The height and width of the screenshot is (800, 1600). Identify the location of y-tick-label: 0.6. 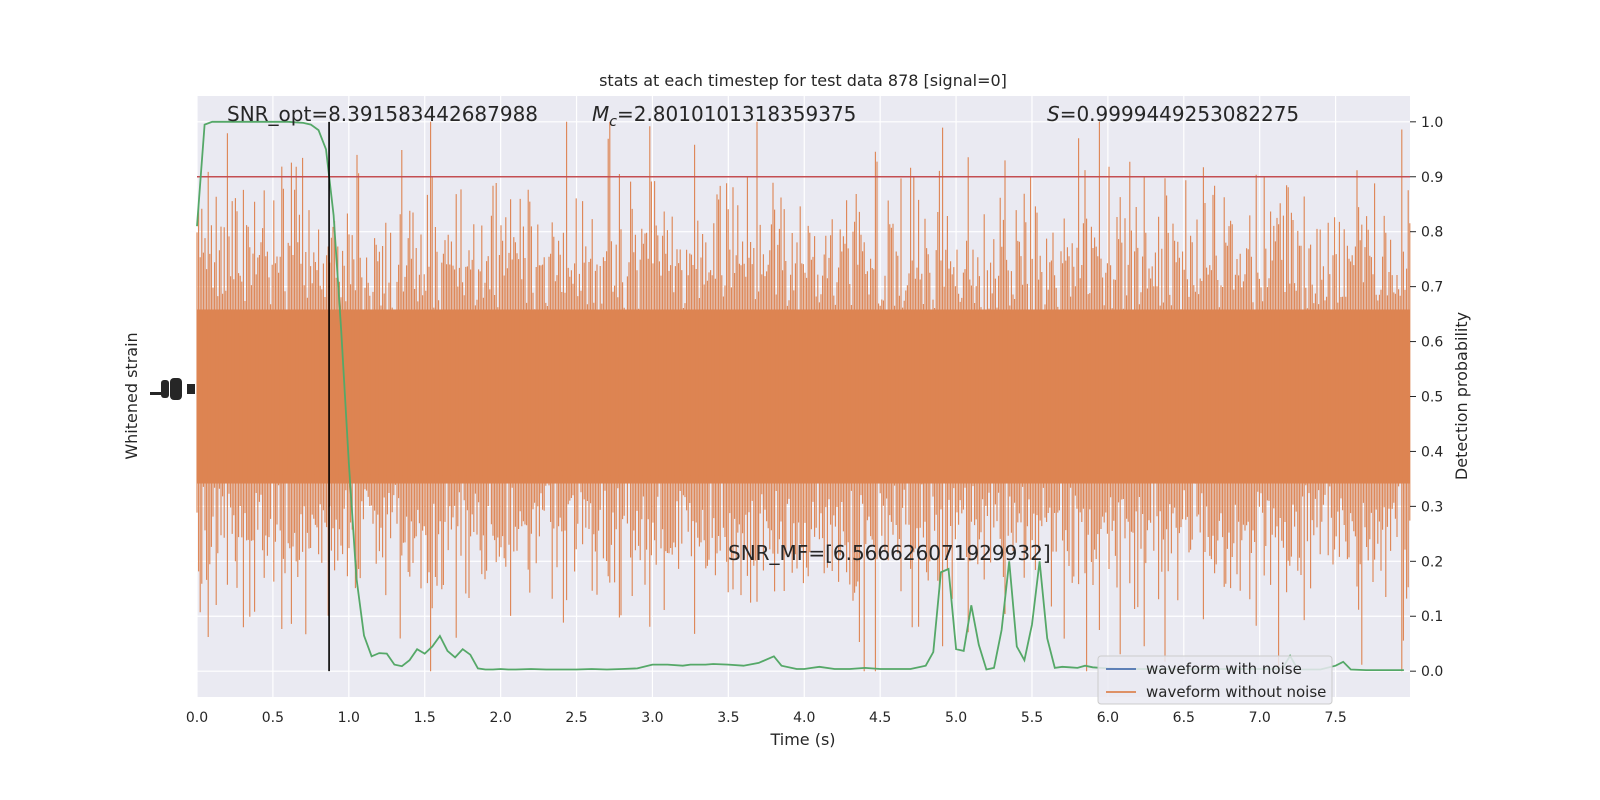
(1432, 343).